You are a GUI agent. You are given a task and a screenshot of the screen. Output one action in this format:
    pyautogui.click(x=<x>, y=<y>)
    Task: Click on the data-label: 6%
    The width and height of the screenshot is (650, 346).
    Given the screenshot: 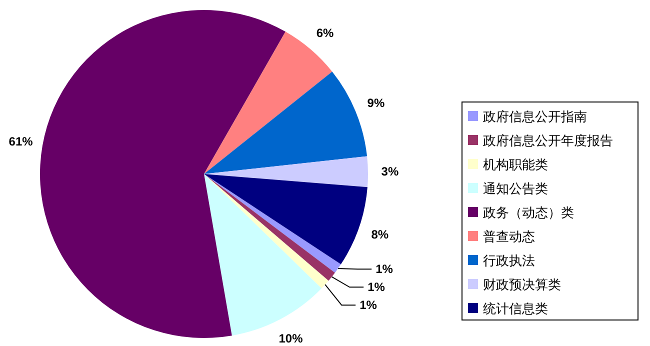 What is the action you would take?
    pyautogui.click(x=325, y=33)
    